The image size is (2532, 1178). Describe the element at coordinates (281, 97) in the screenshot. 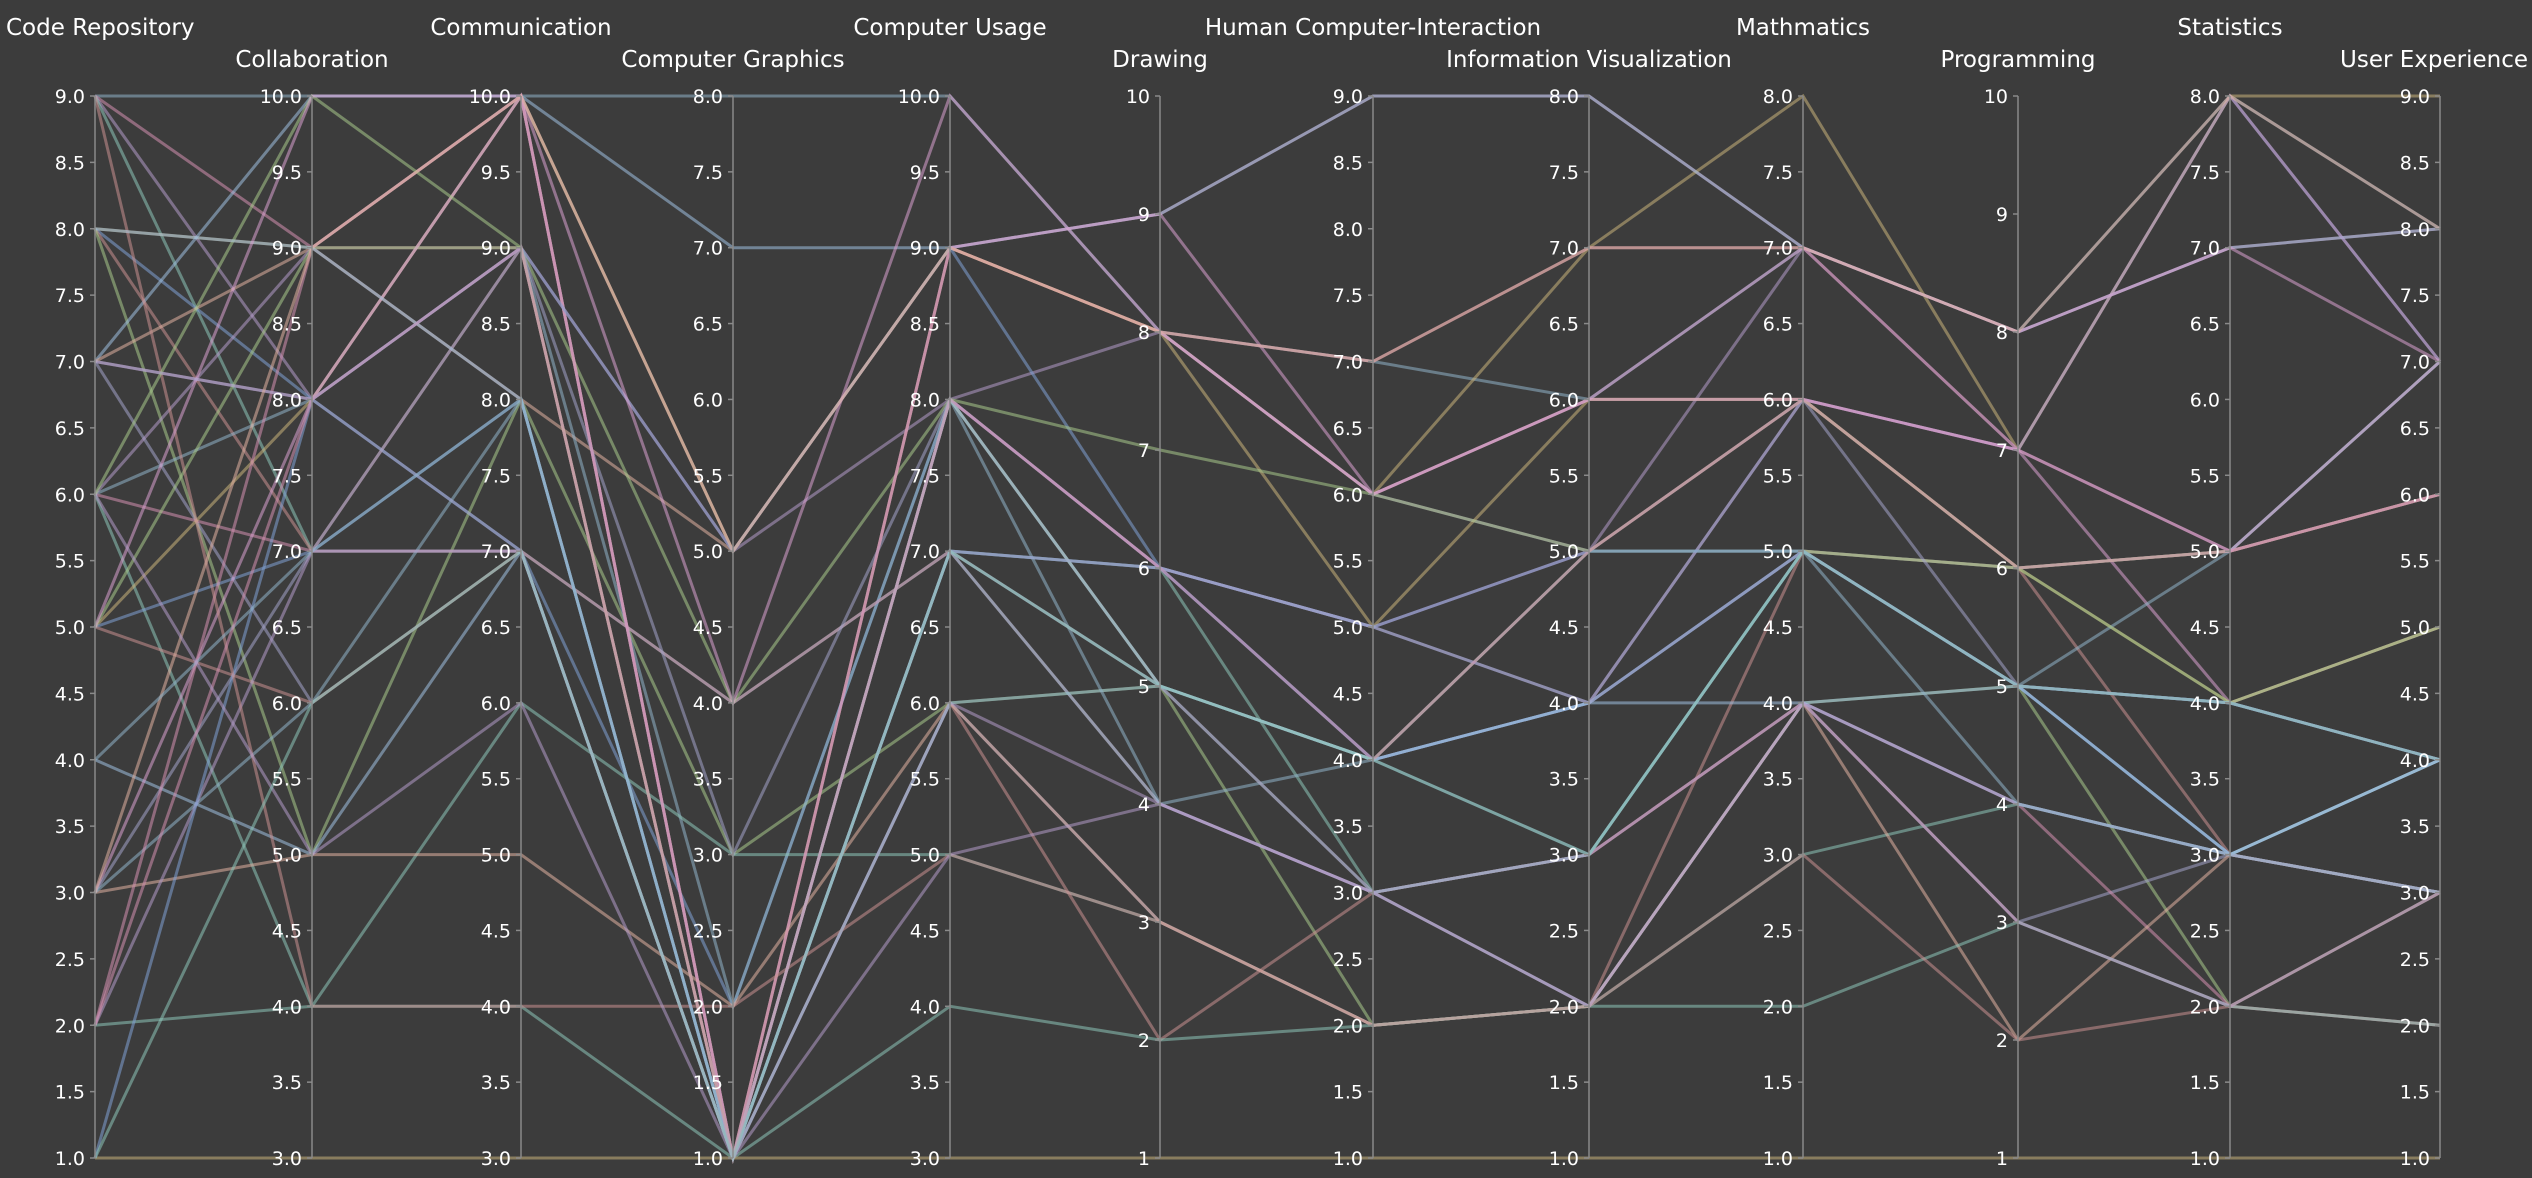

I see `tick-label: 10.0` at that location.